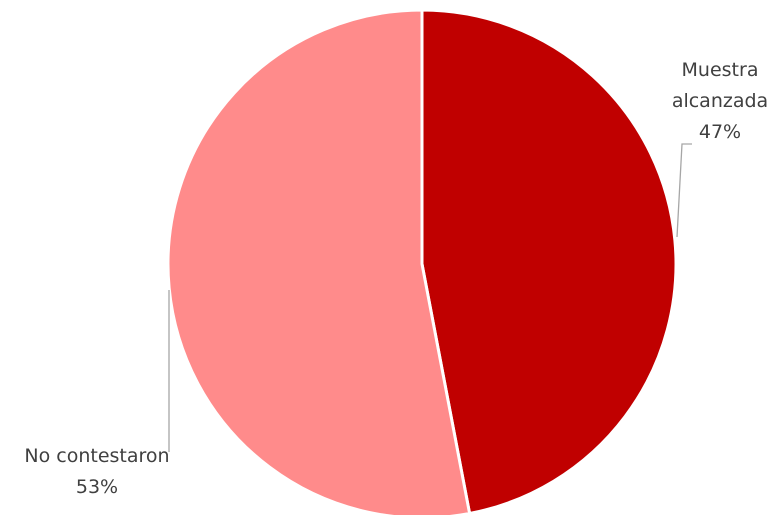 This screenshot has width=780, height=515. Describe the element at coordinates (97, 487) in the screenshot. I see `data-label-no-contestaron-value: 53%` at that location.